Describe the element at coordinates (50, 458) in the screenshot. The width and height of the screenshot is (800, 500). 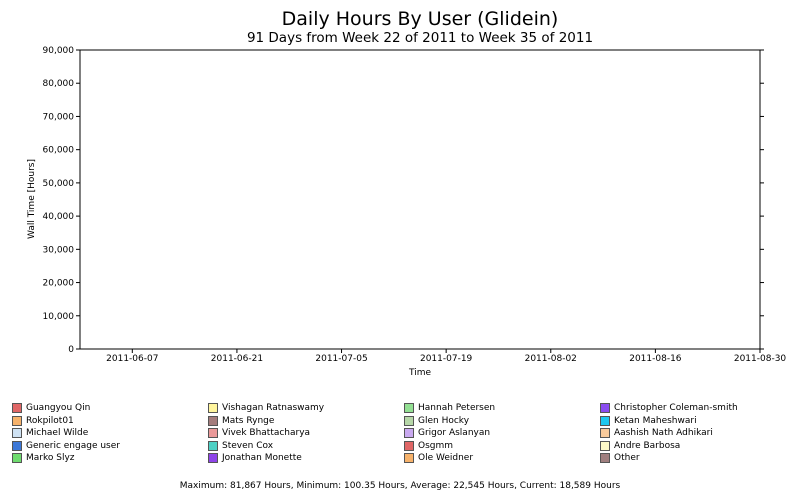
I see `legend-label: Marko Slyz` at that location.